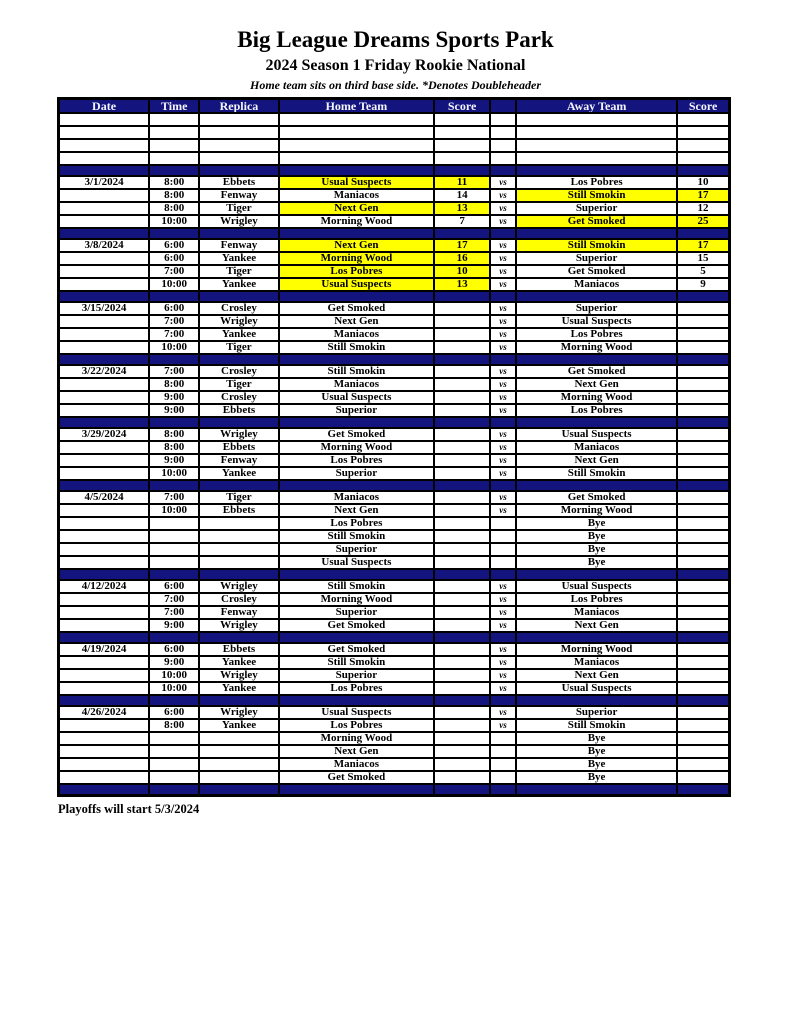 The width and height of the screenshot is (791, 1024). Describe the element at coordinates (394, 133) in the screenshot. I see `empty-row` at that location.